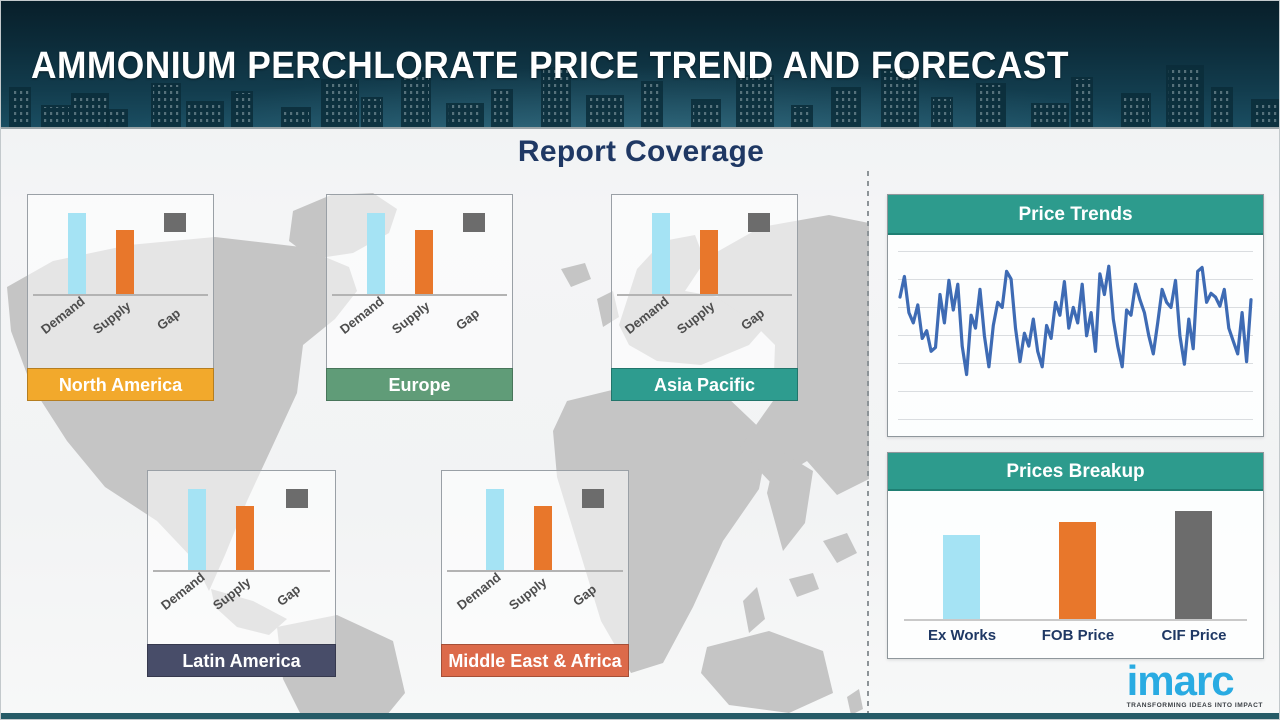 This screenshot has height=720, width=1280. I want to click on imarc-logo-text: imarc, so click(1180, 680).